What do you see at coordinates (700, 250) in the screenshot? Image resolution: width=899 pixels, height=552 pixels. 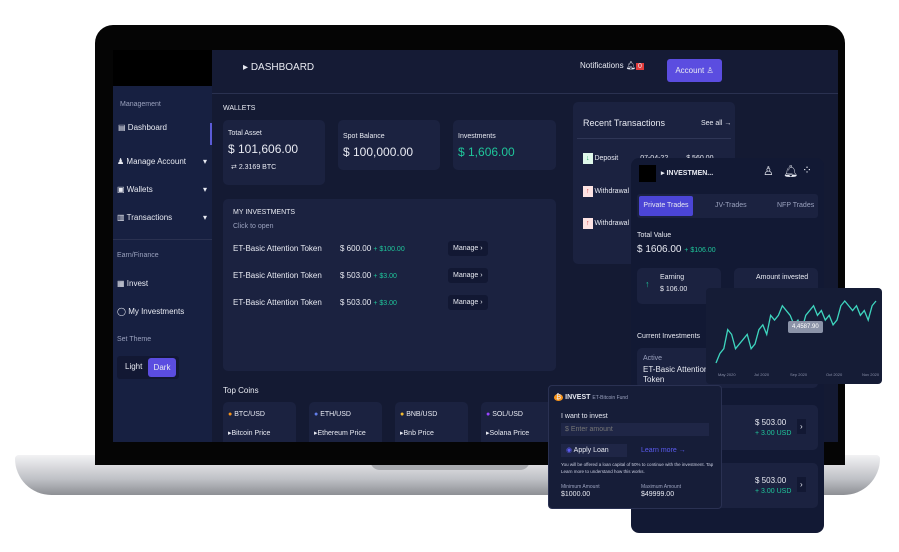 I see `change: + $106.00` at bounding box center [700, 250].